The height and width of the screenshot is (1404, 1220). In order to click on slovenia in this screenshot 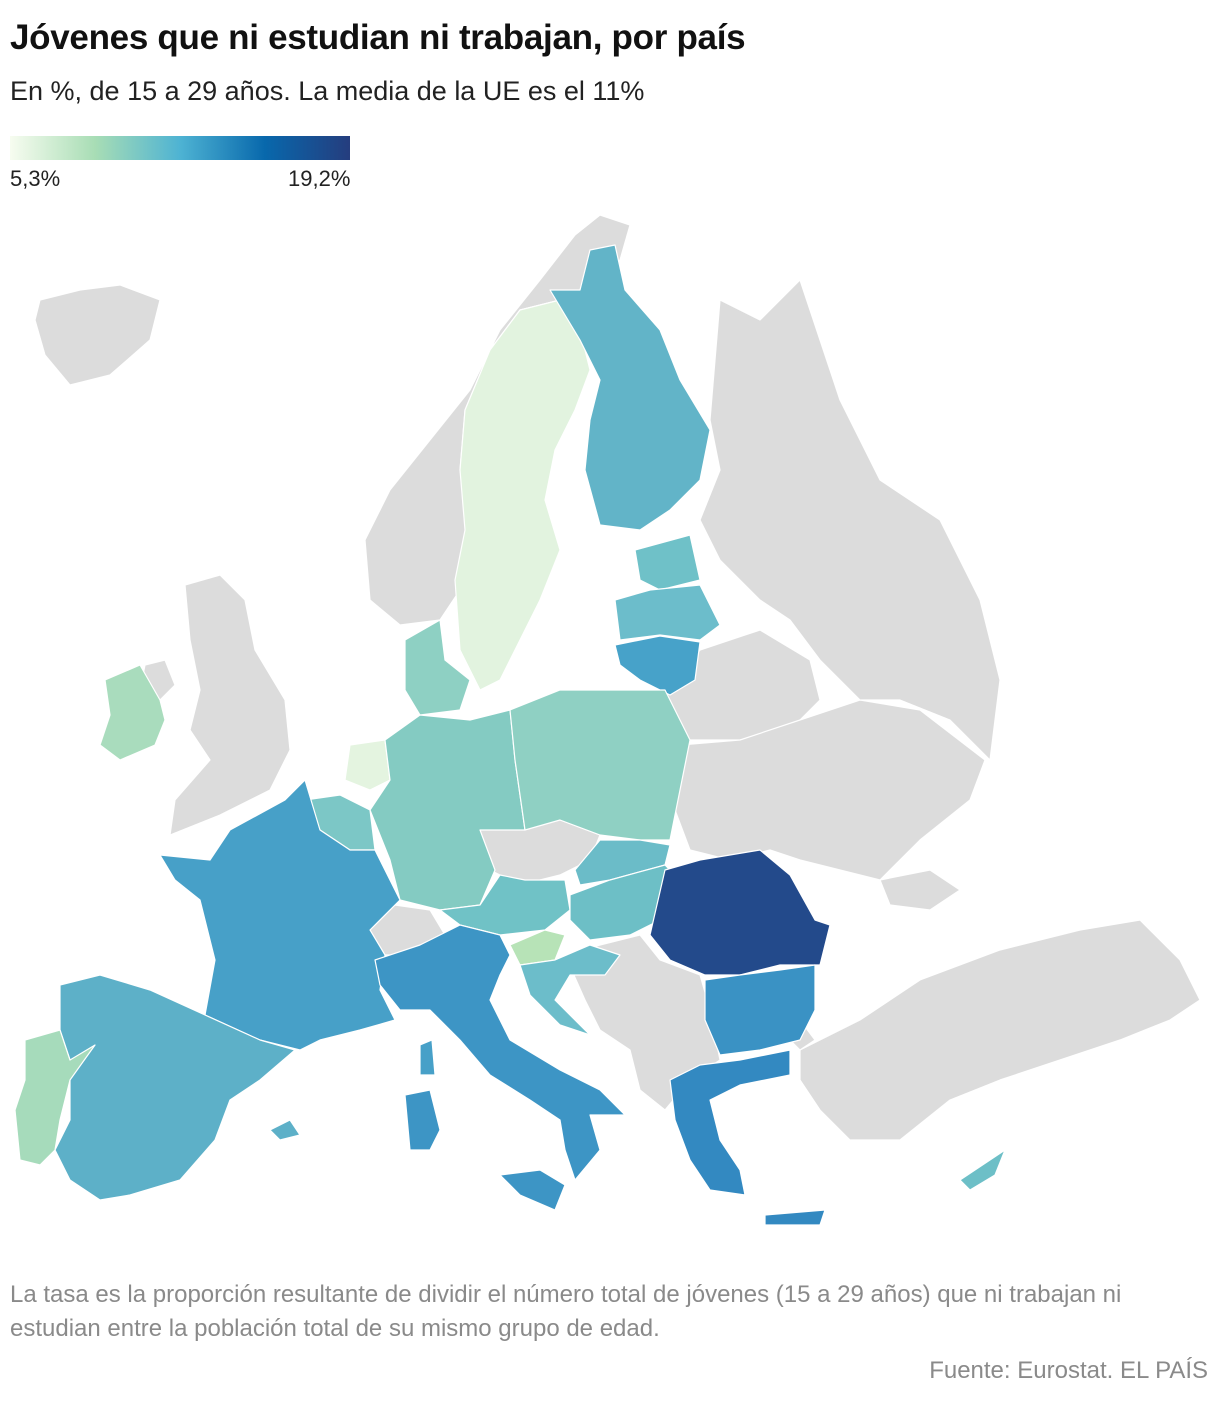, I will do `click(537, 947)`.